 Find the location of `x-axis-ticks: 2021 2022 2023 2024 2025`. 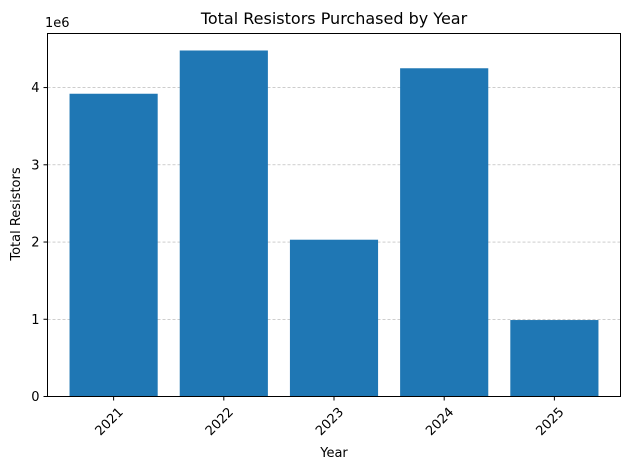

x-axis-ticks: 2021 2022 2023 2024 2025 is located at coordinates (330, 417).